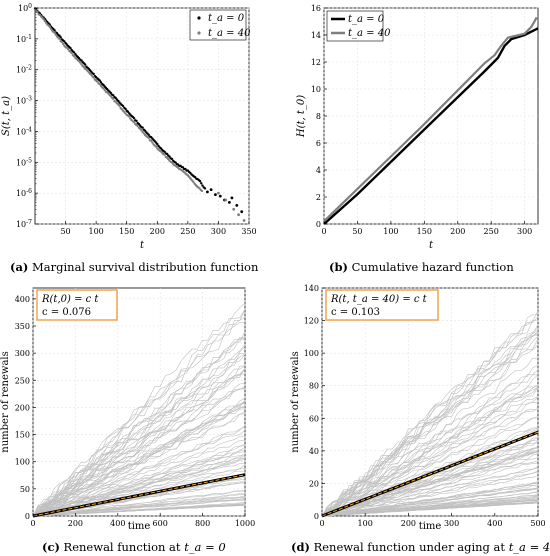 The height and width of the screenshot is (556, 550). What do you see at coordinates (29, 191) in the screenshot?
I see `tick-exponent: -6` at bounding box center [29, 191].